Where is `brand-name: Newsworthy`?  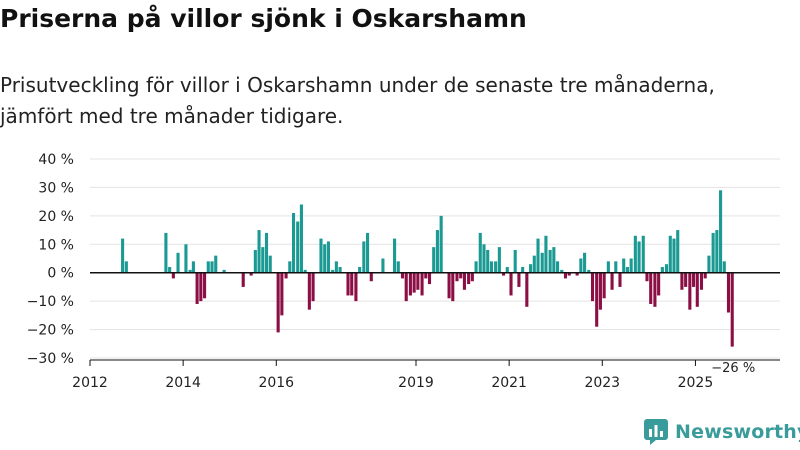 brand-name: Newsworthy is located at coordinates (737, 432).